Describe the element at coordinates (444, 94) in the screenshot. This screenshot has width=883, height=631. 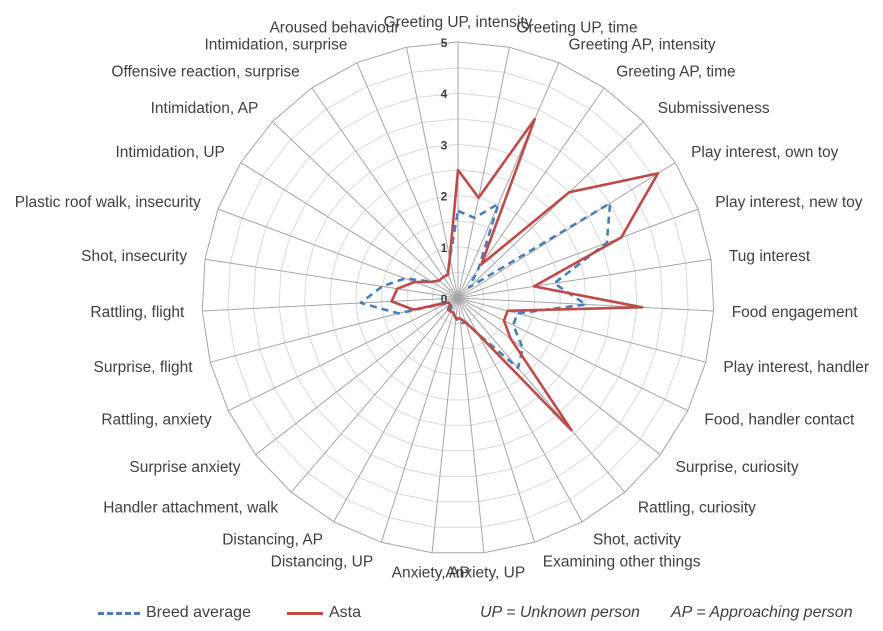
I see `tick-label: 4` at that location.